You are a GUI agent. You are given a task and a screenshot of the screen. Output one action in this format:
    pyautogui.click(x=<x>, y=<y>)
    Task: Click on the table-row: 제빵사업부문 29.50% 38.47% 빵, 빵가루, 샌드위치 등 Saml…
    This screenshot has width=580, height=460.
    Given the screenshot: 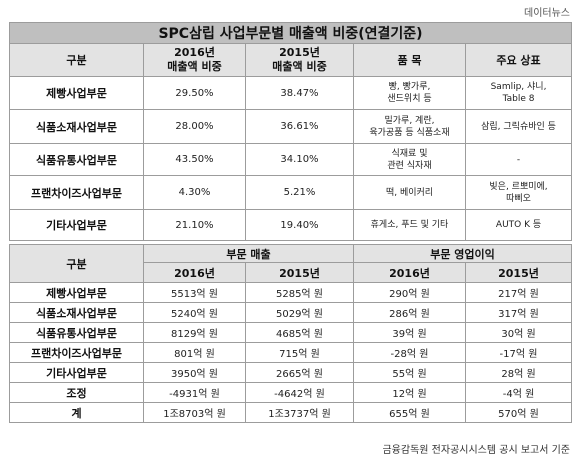 What is the action you would take?
    pyautogui.click(x=291, y=93)
    